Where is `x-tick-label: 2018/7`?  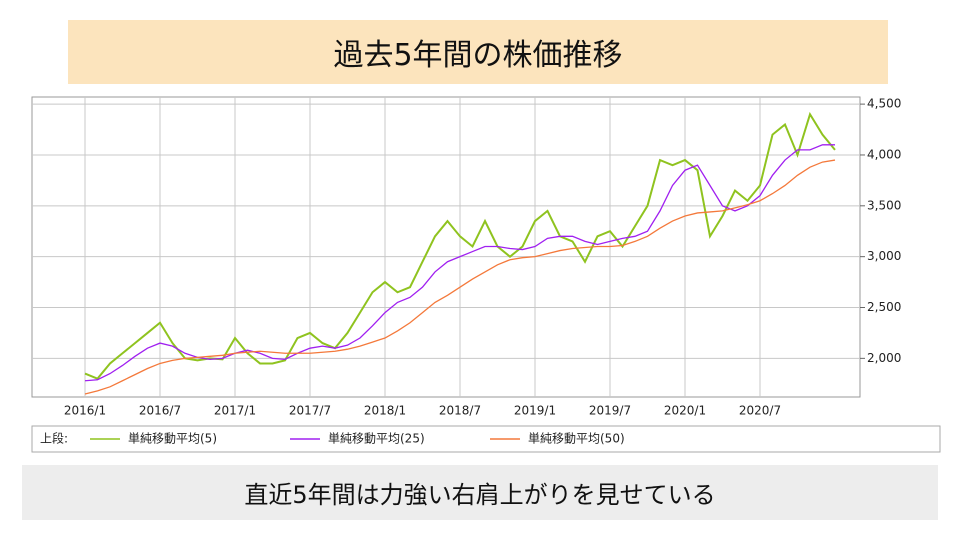 x-tick-label: 2018/7 is located at coordinates (460, 411).